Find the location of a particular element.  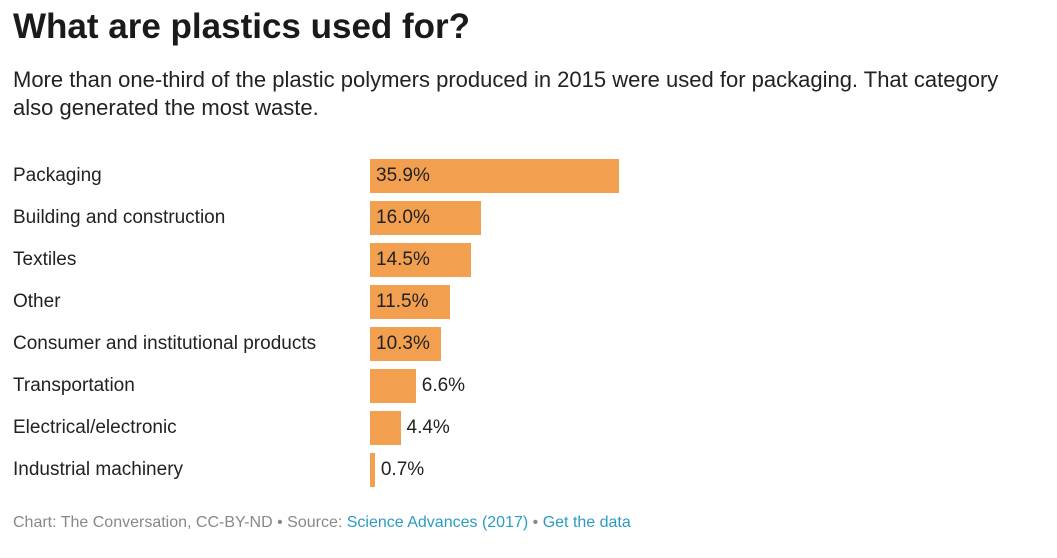

chart-title: What are plastics used for? is located at coordinates (242, 26).